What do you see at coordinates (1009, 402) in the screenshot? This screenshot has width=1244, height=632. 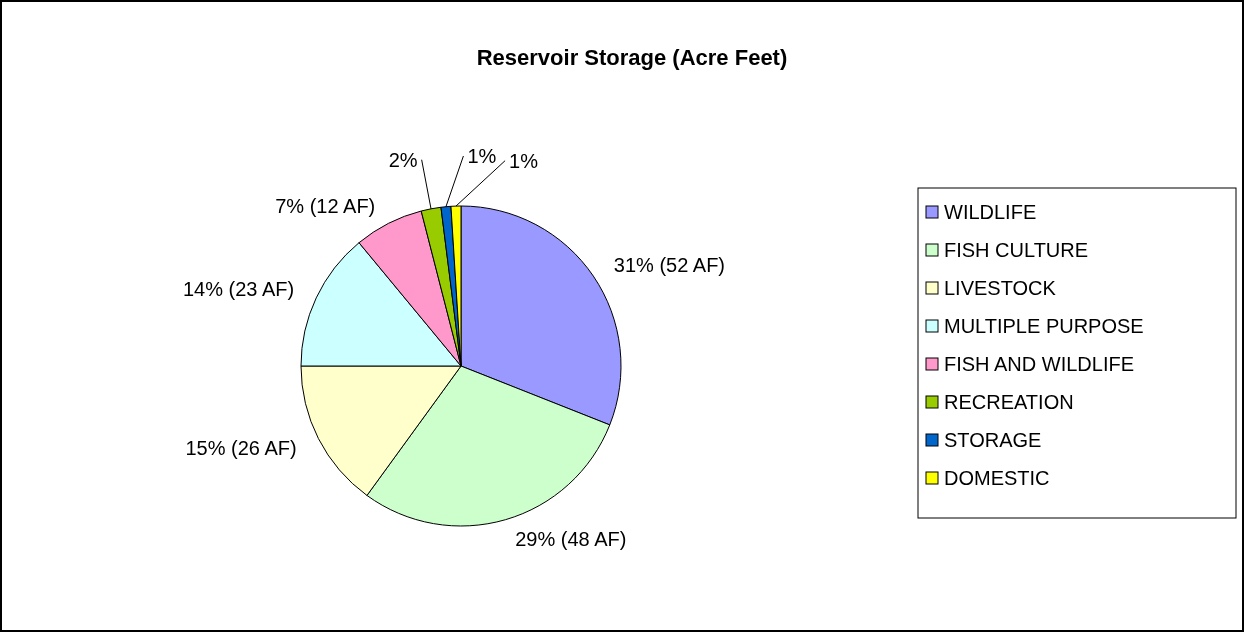 I see `legend-label: RECREATION` at bounding box center [1009, 402].